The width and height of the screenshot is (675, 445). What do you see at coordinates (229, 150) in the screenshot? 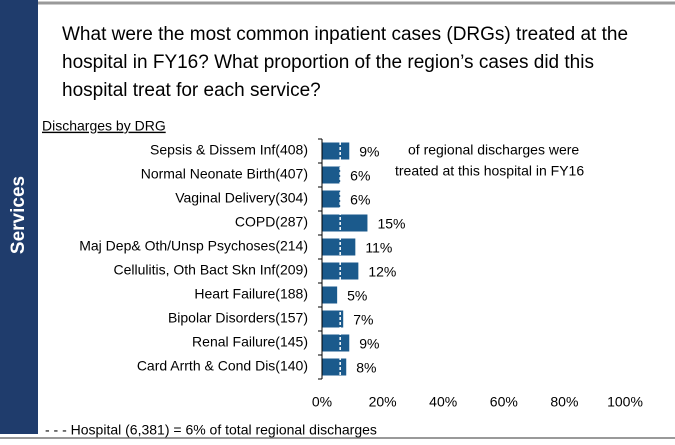
I see `y-tick-label: Sepsis & Dissem Inf(408)` at bounding box center [229, 150].